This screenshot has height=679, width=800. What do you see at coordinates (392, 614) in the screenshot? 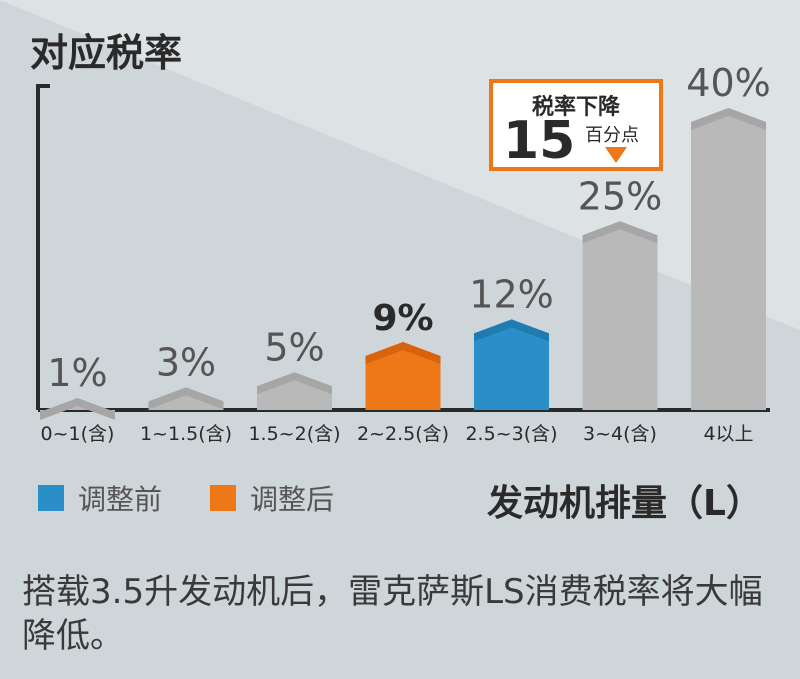
I see `caption-text: 搭载3.5升发动机后，雷克萨斯LS消费税率将大幅降低。` at bounding box center [392, 614].